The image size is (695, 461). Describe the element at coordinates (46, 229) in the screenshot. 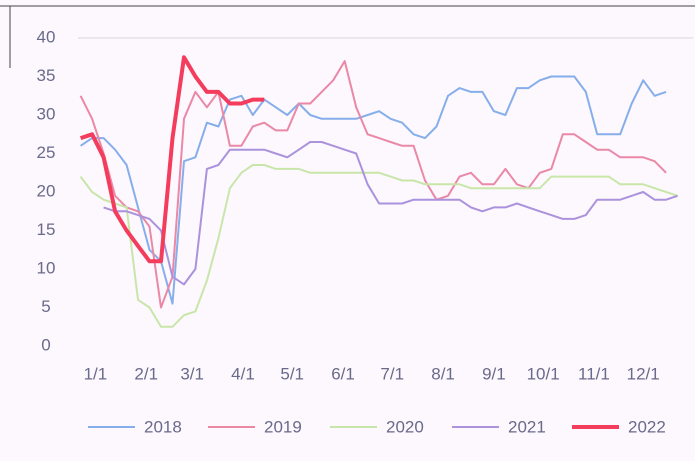

I see `y-tick-label: 15` at that location.